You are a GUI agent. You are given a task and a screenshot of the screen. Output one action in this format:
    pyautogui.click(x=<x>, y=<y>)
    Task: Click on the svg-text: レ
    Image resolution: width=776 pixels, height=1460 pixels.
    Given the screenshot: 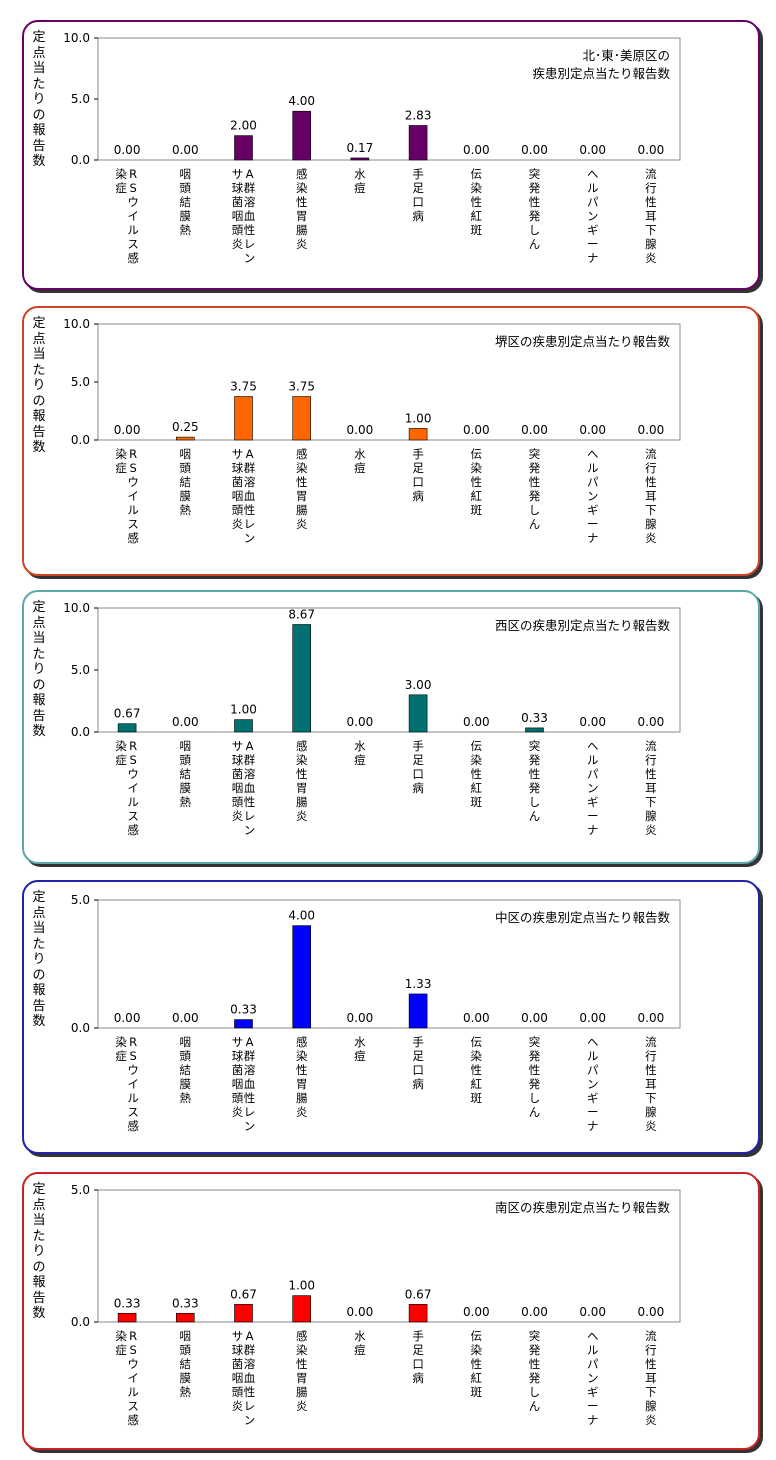 What is the action you would take?
    pyautogui.click(x=250, y=816)
    